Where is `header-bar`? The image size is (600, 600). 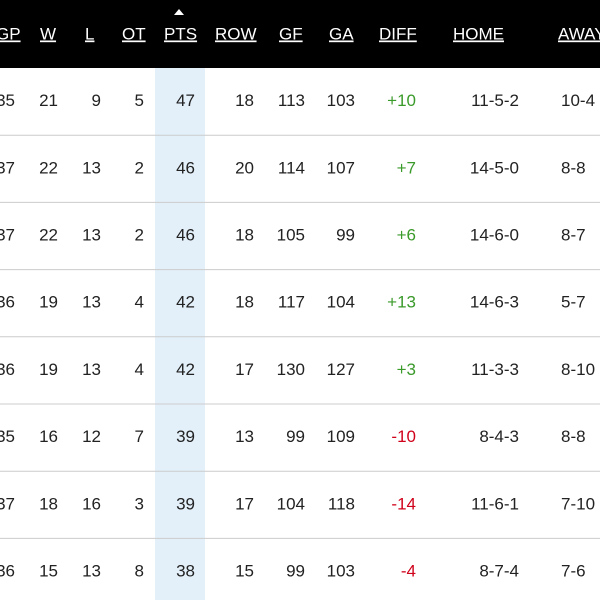
header-bar is located at coordinates (300, 34).